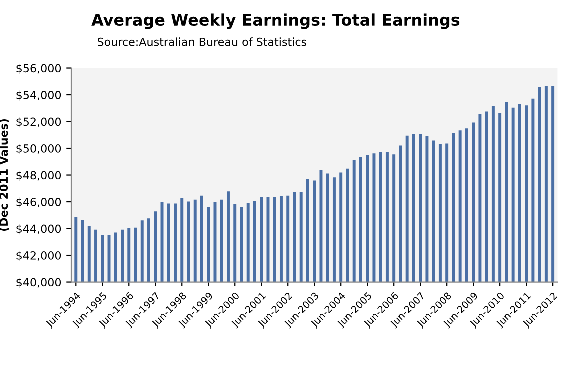 Image resolution: width=572 pixels, height=369 pixels. I want to click on y-axis-title: (Dec 2011 Values), so click(5, 175).